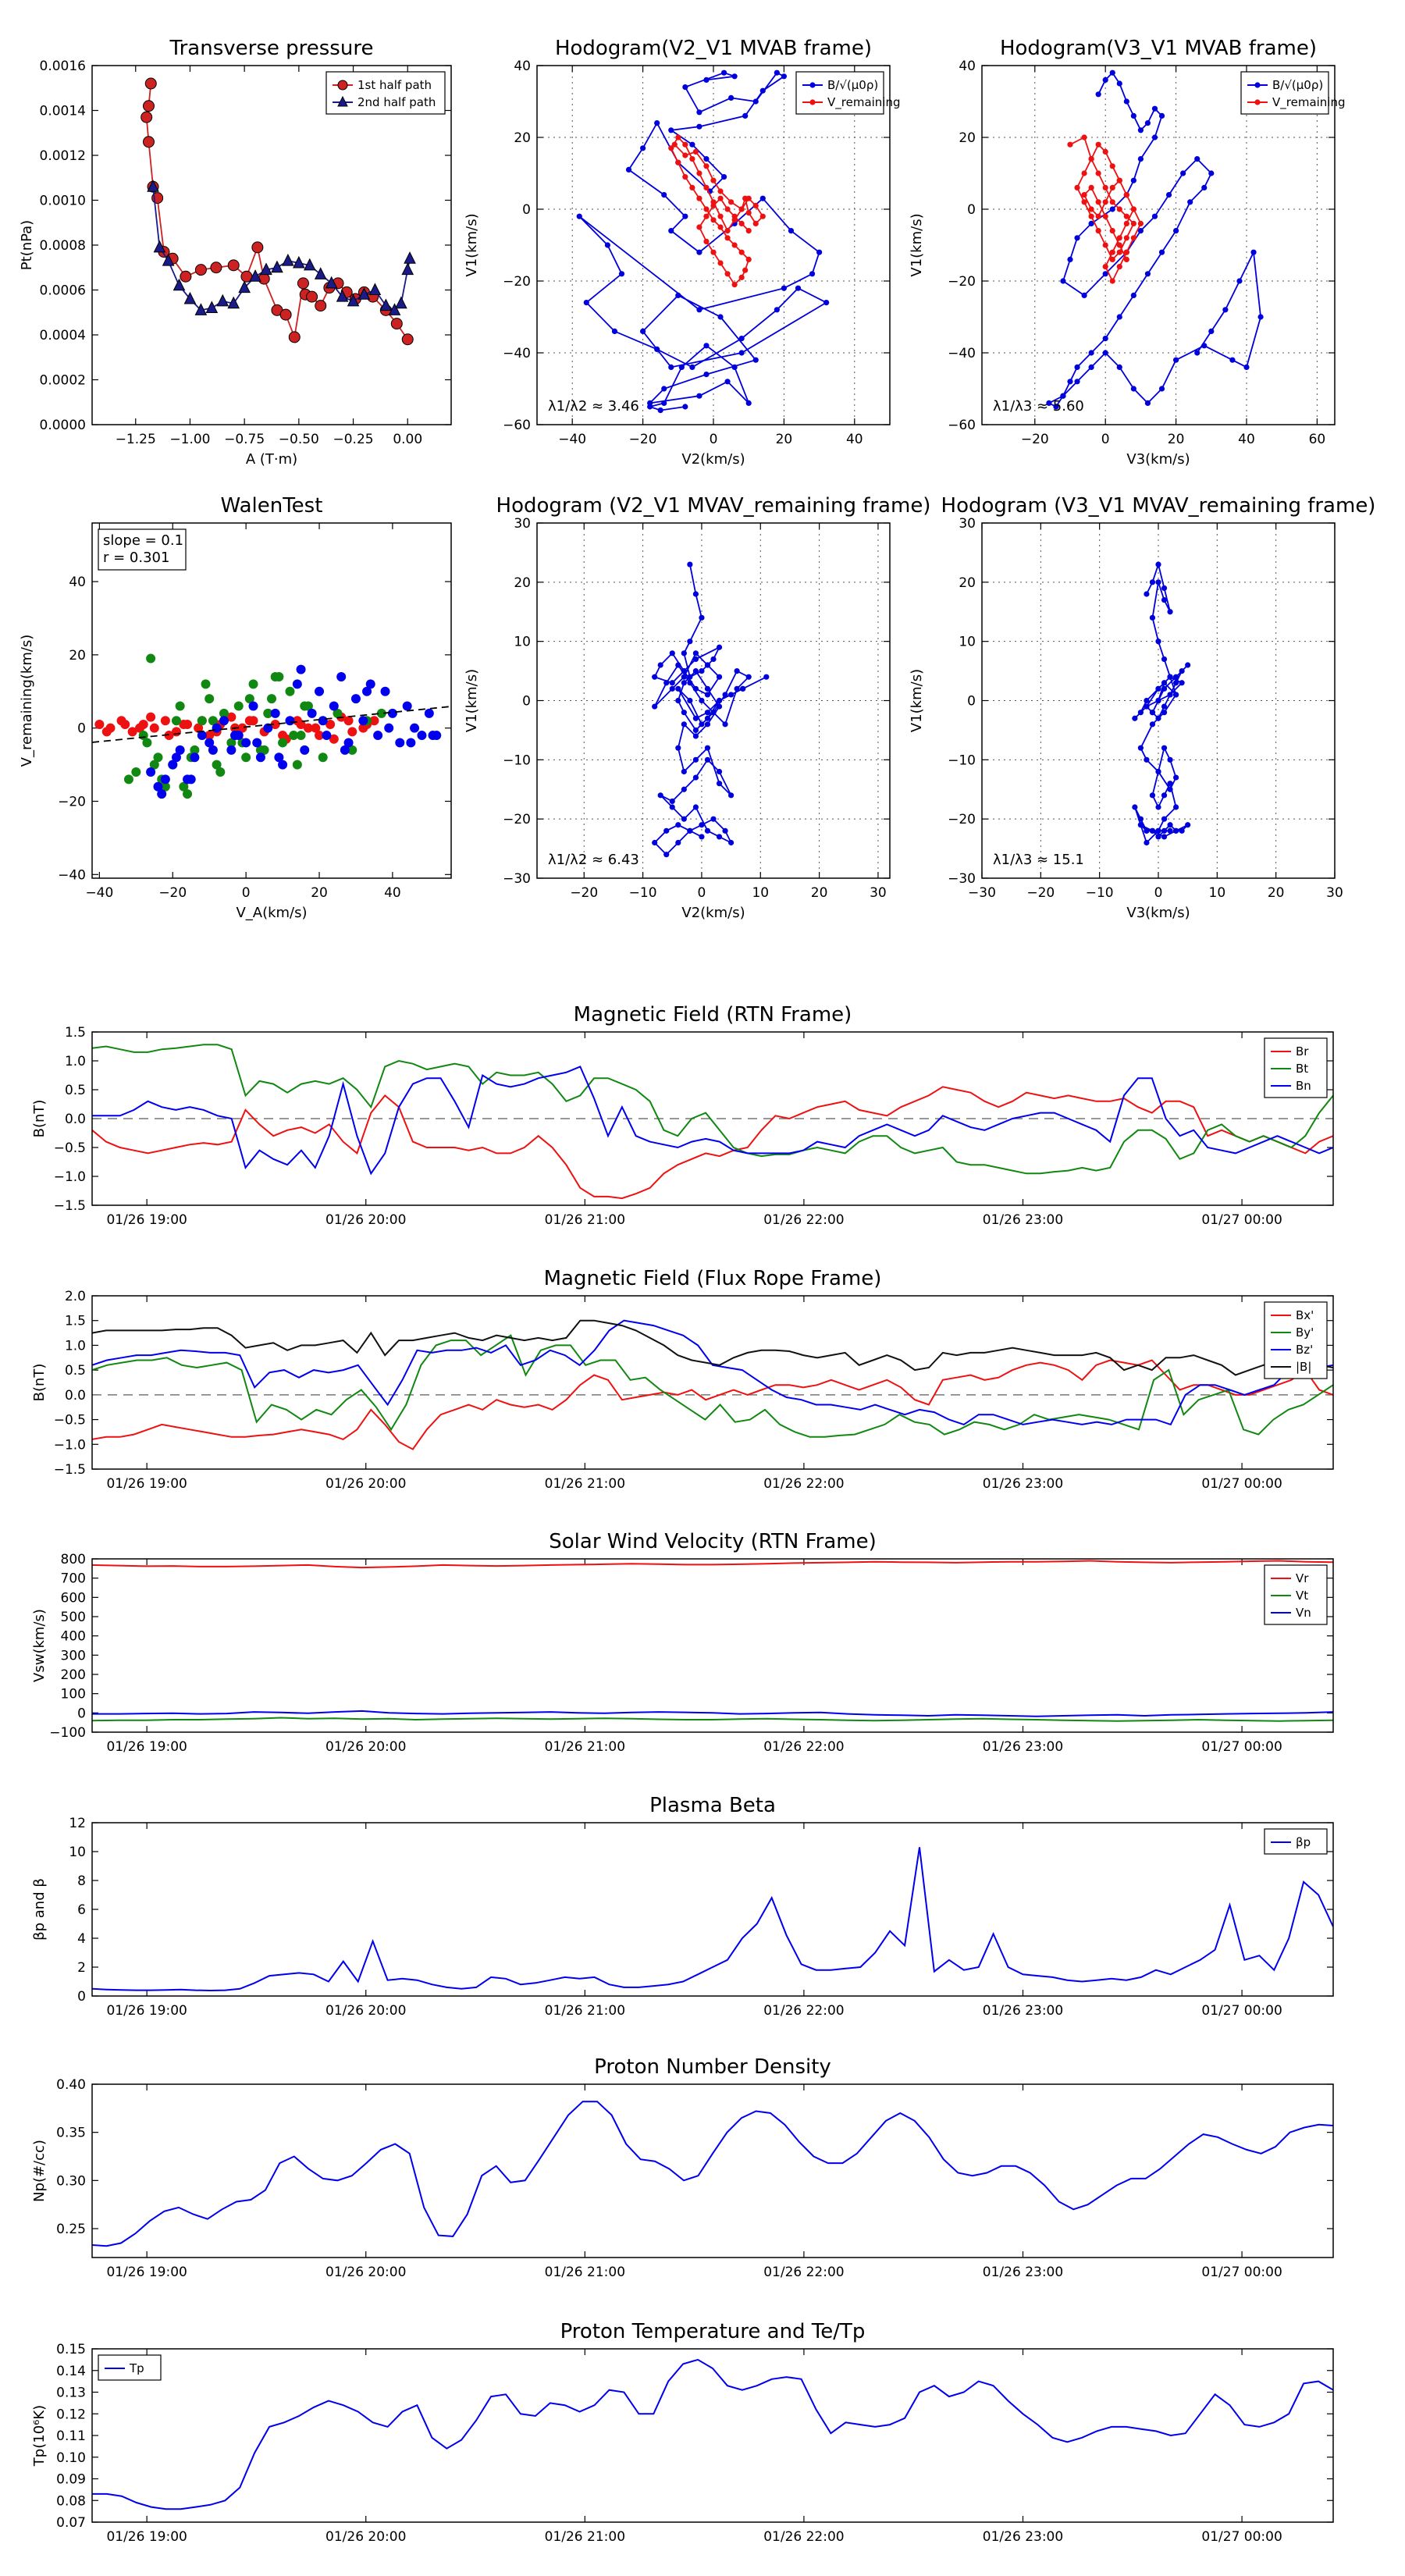  What do you see at coordinates (71, 2501) in the screenshot?
I see `y-tick-label: 0.08` at bounding box center [71, 2501].